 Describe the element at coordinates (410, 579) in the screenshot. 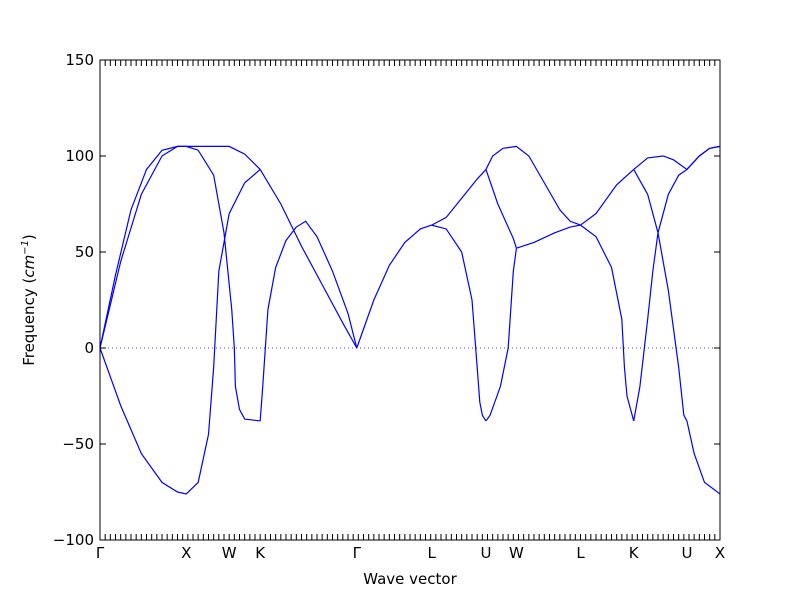

I see `x-axis-label: Wave vector` at that location.